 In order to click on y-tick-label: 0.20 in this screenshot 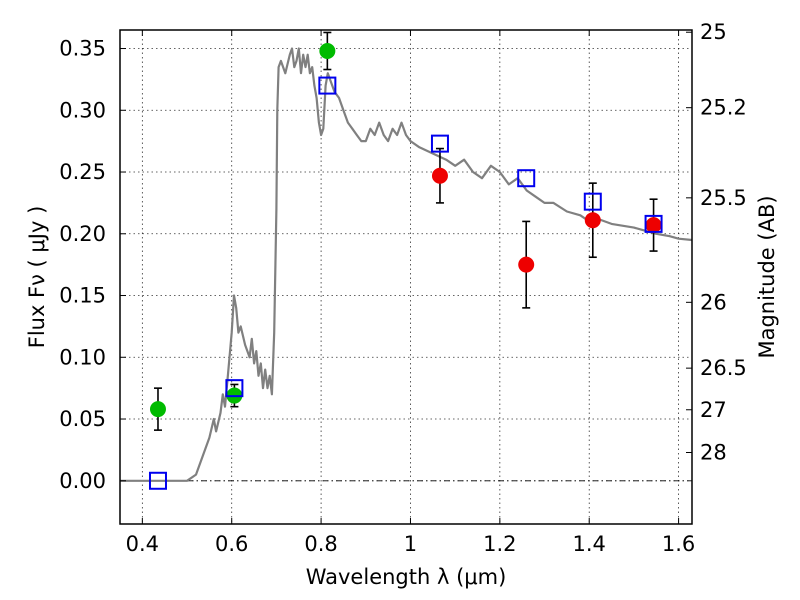, I will do `click(82, 234)`.